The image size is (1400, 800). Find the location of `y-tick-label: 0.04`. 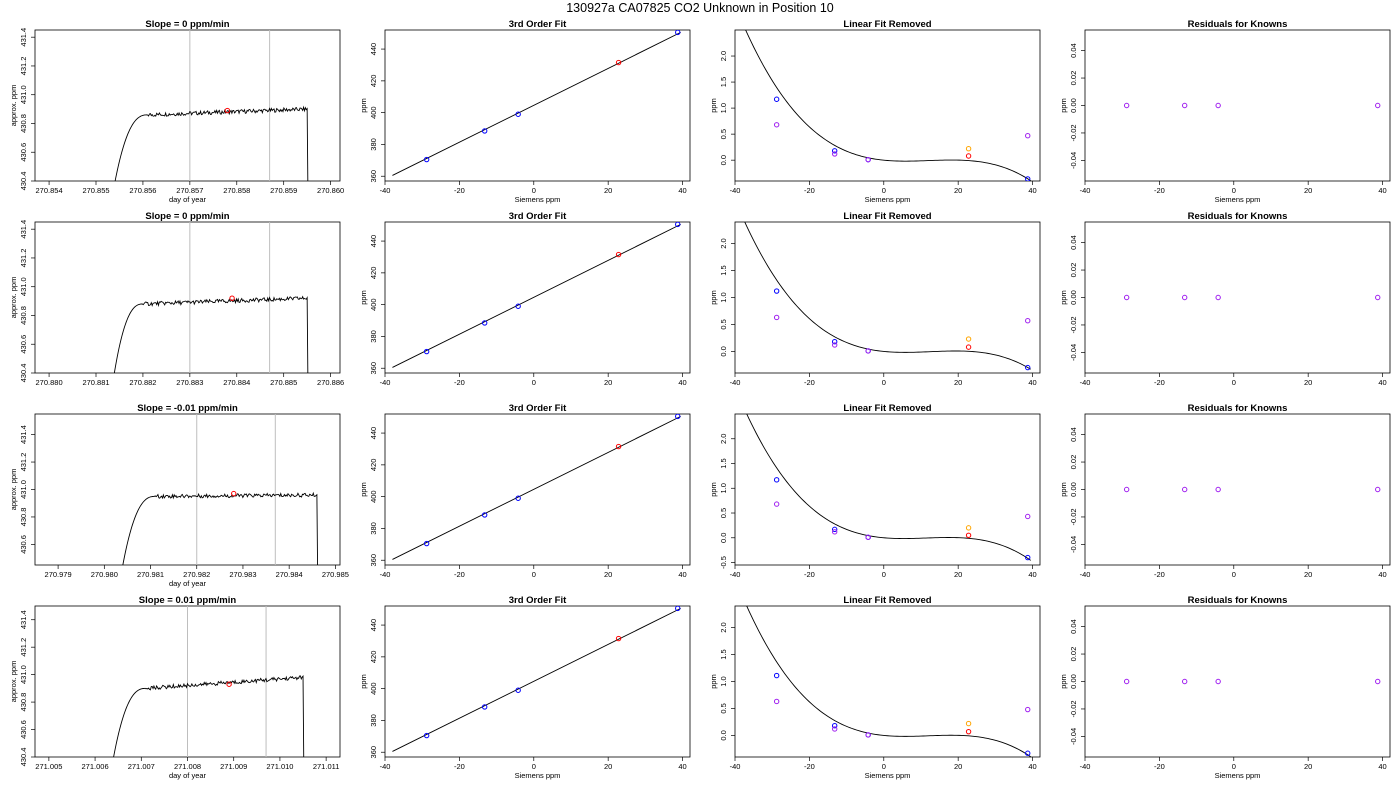

y-tick-label: 0.04 is located at coordinates (1073, 626).